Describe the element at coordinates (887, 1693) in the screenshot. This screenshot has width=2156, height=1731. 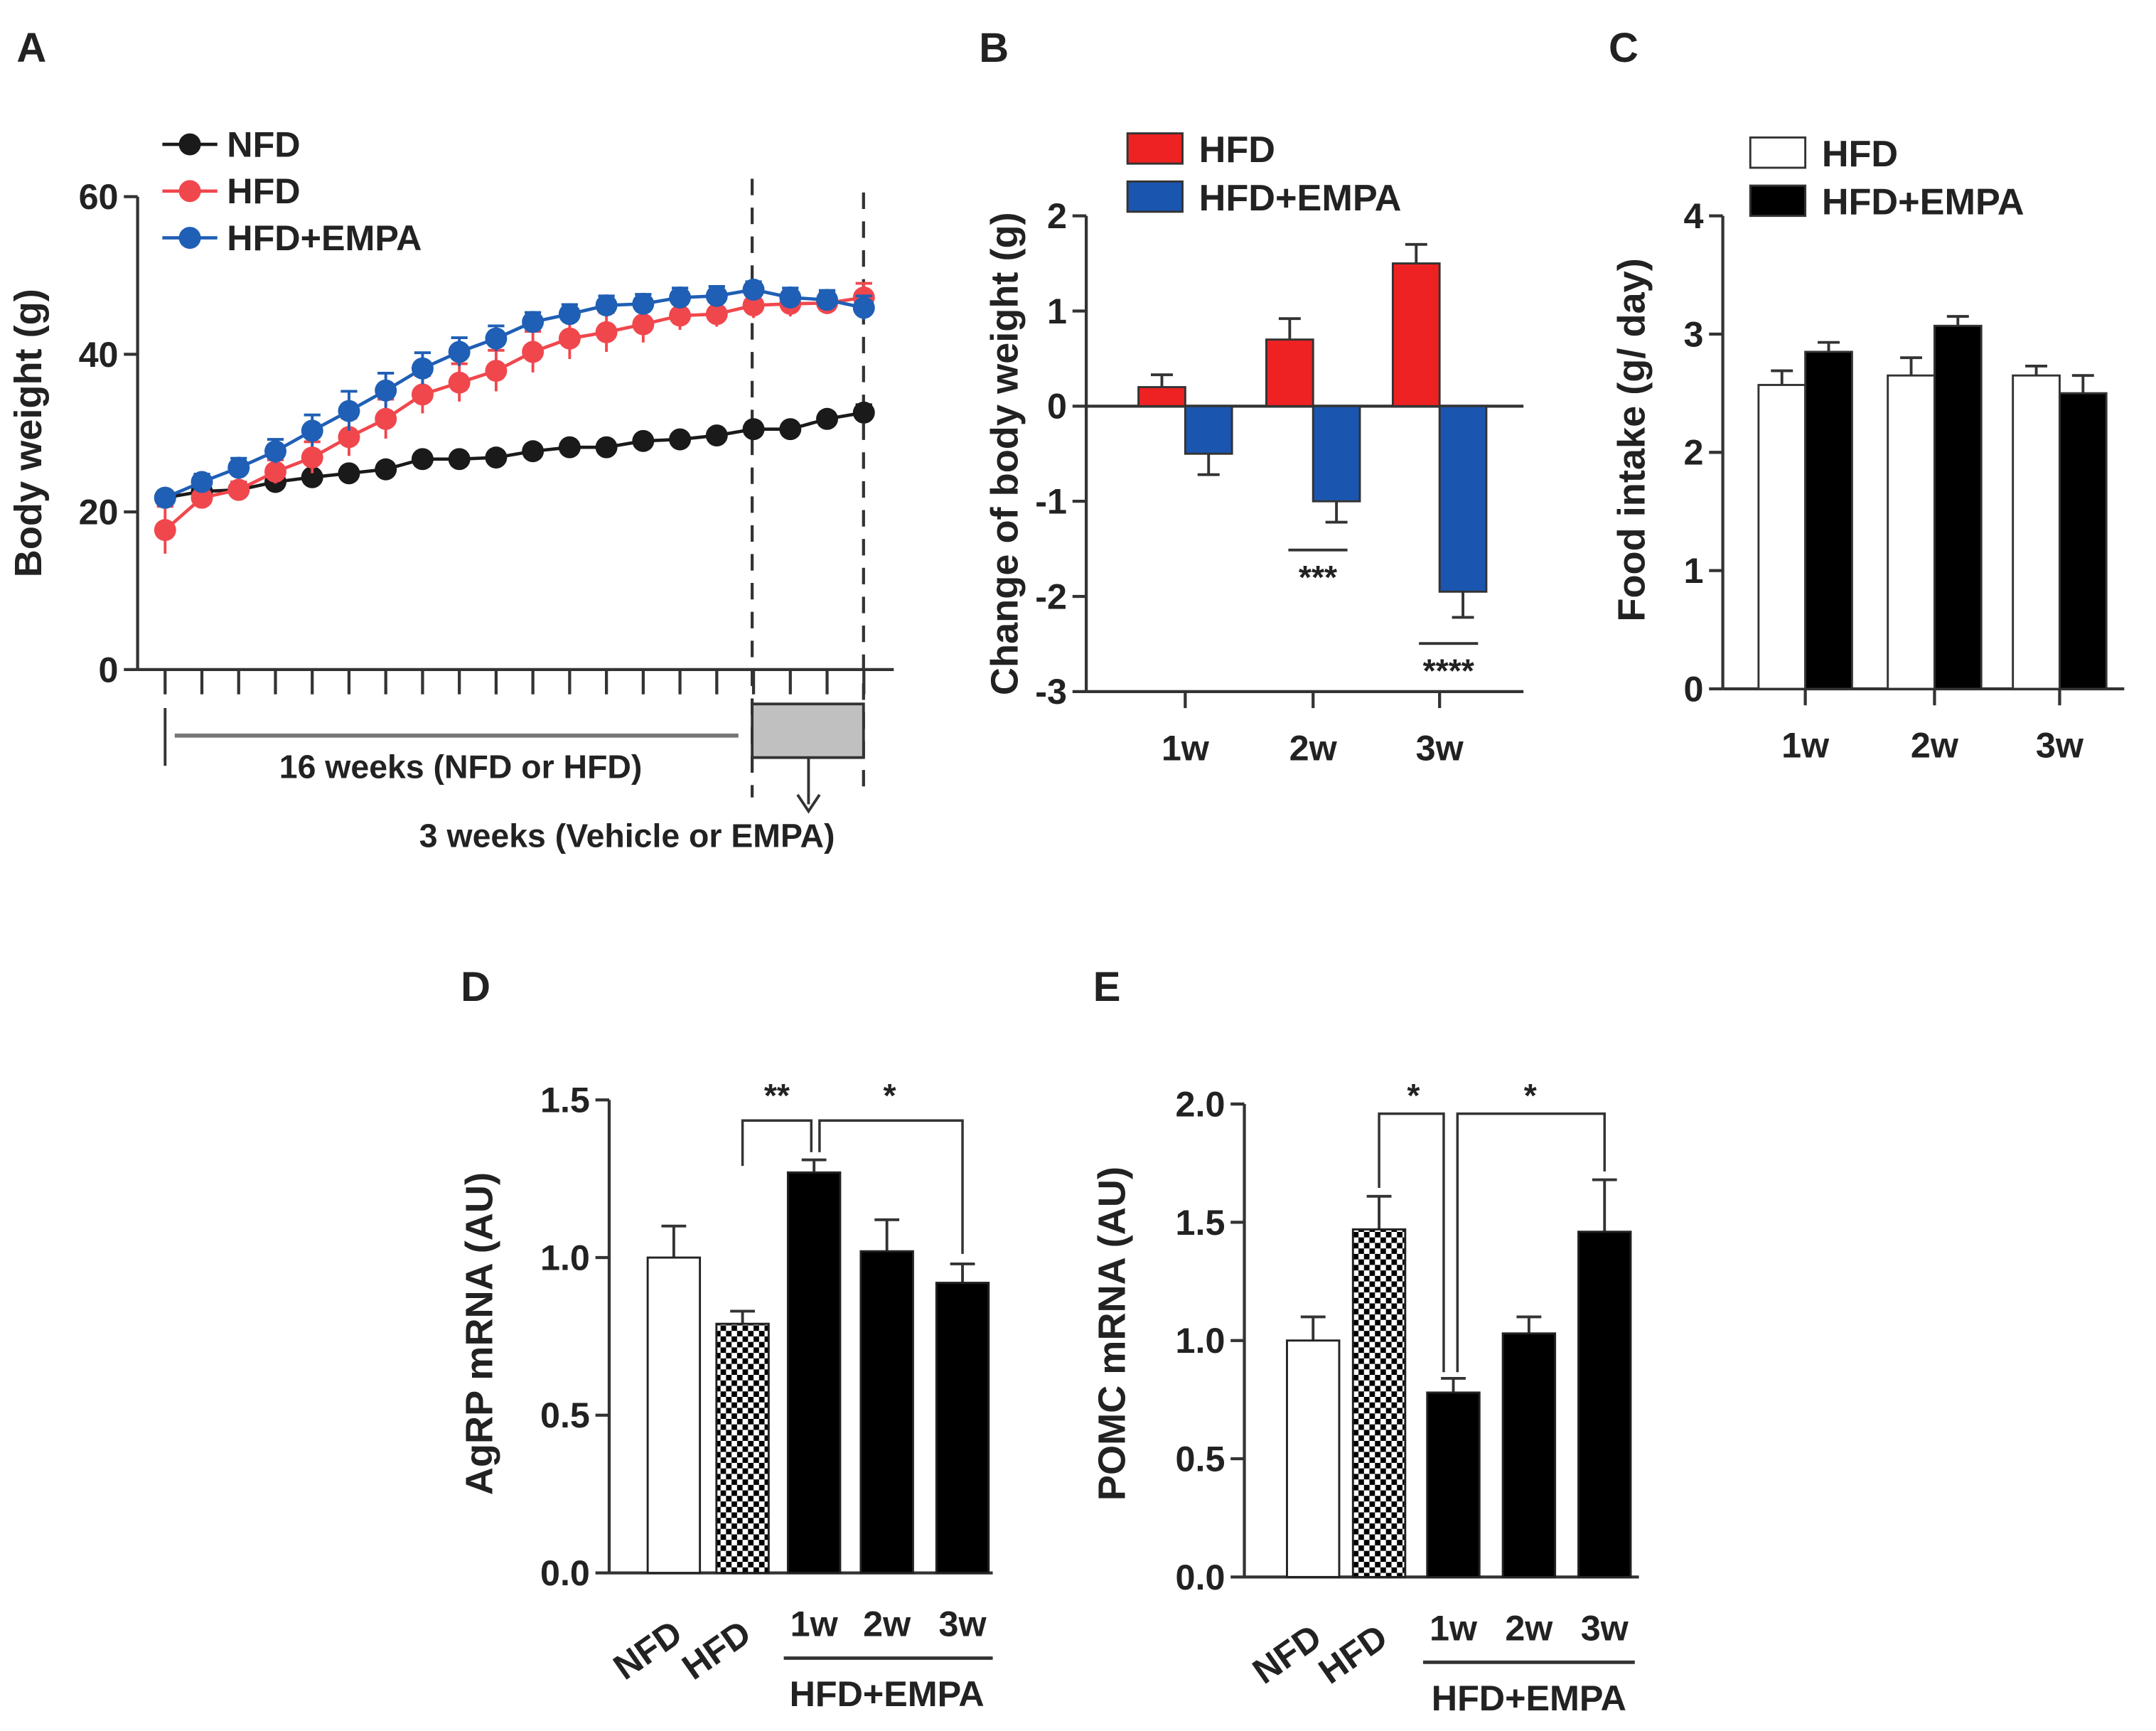
I see `group-label: HFD+EMPA` at that location.